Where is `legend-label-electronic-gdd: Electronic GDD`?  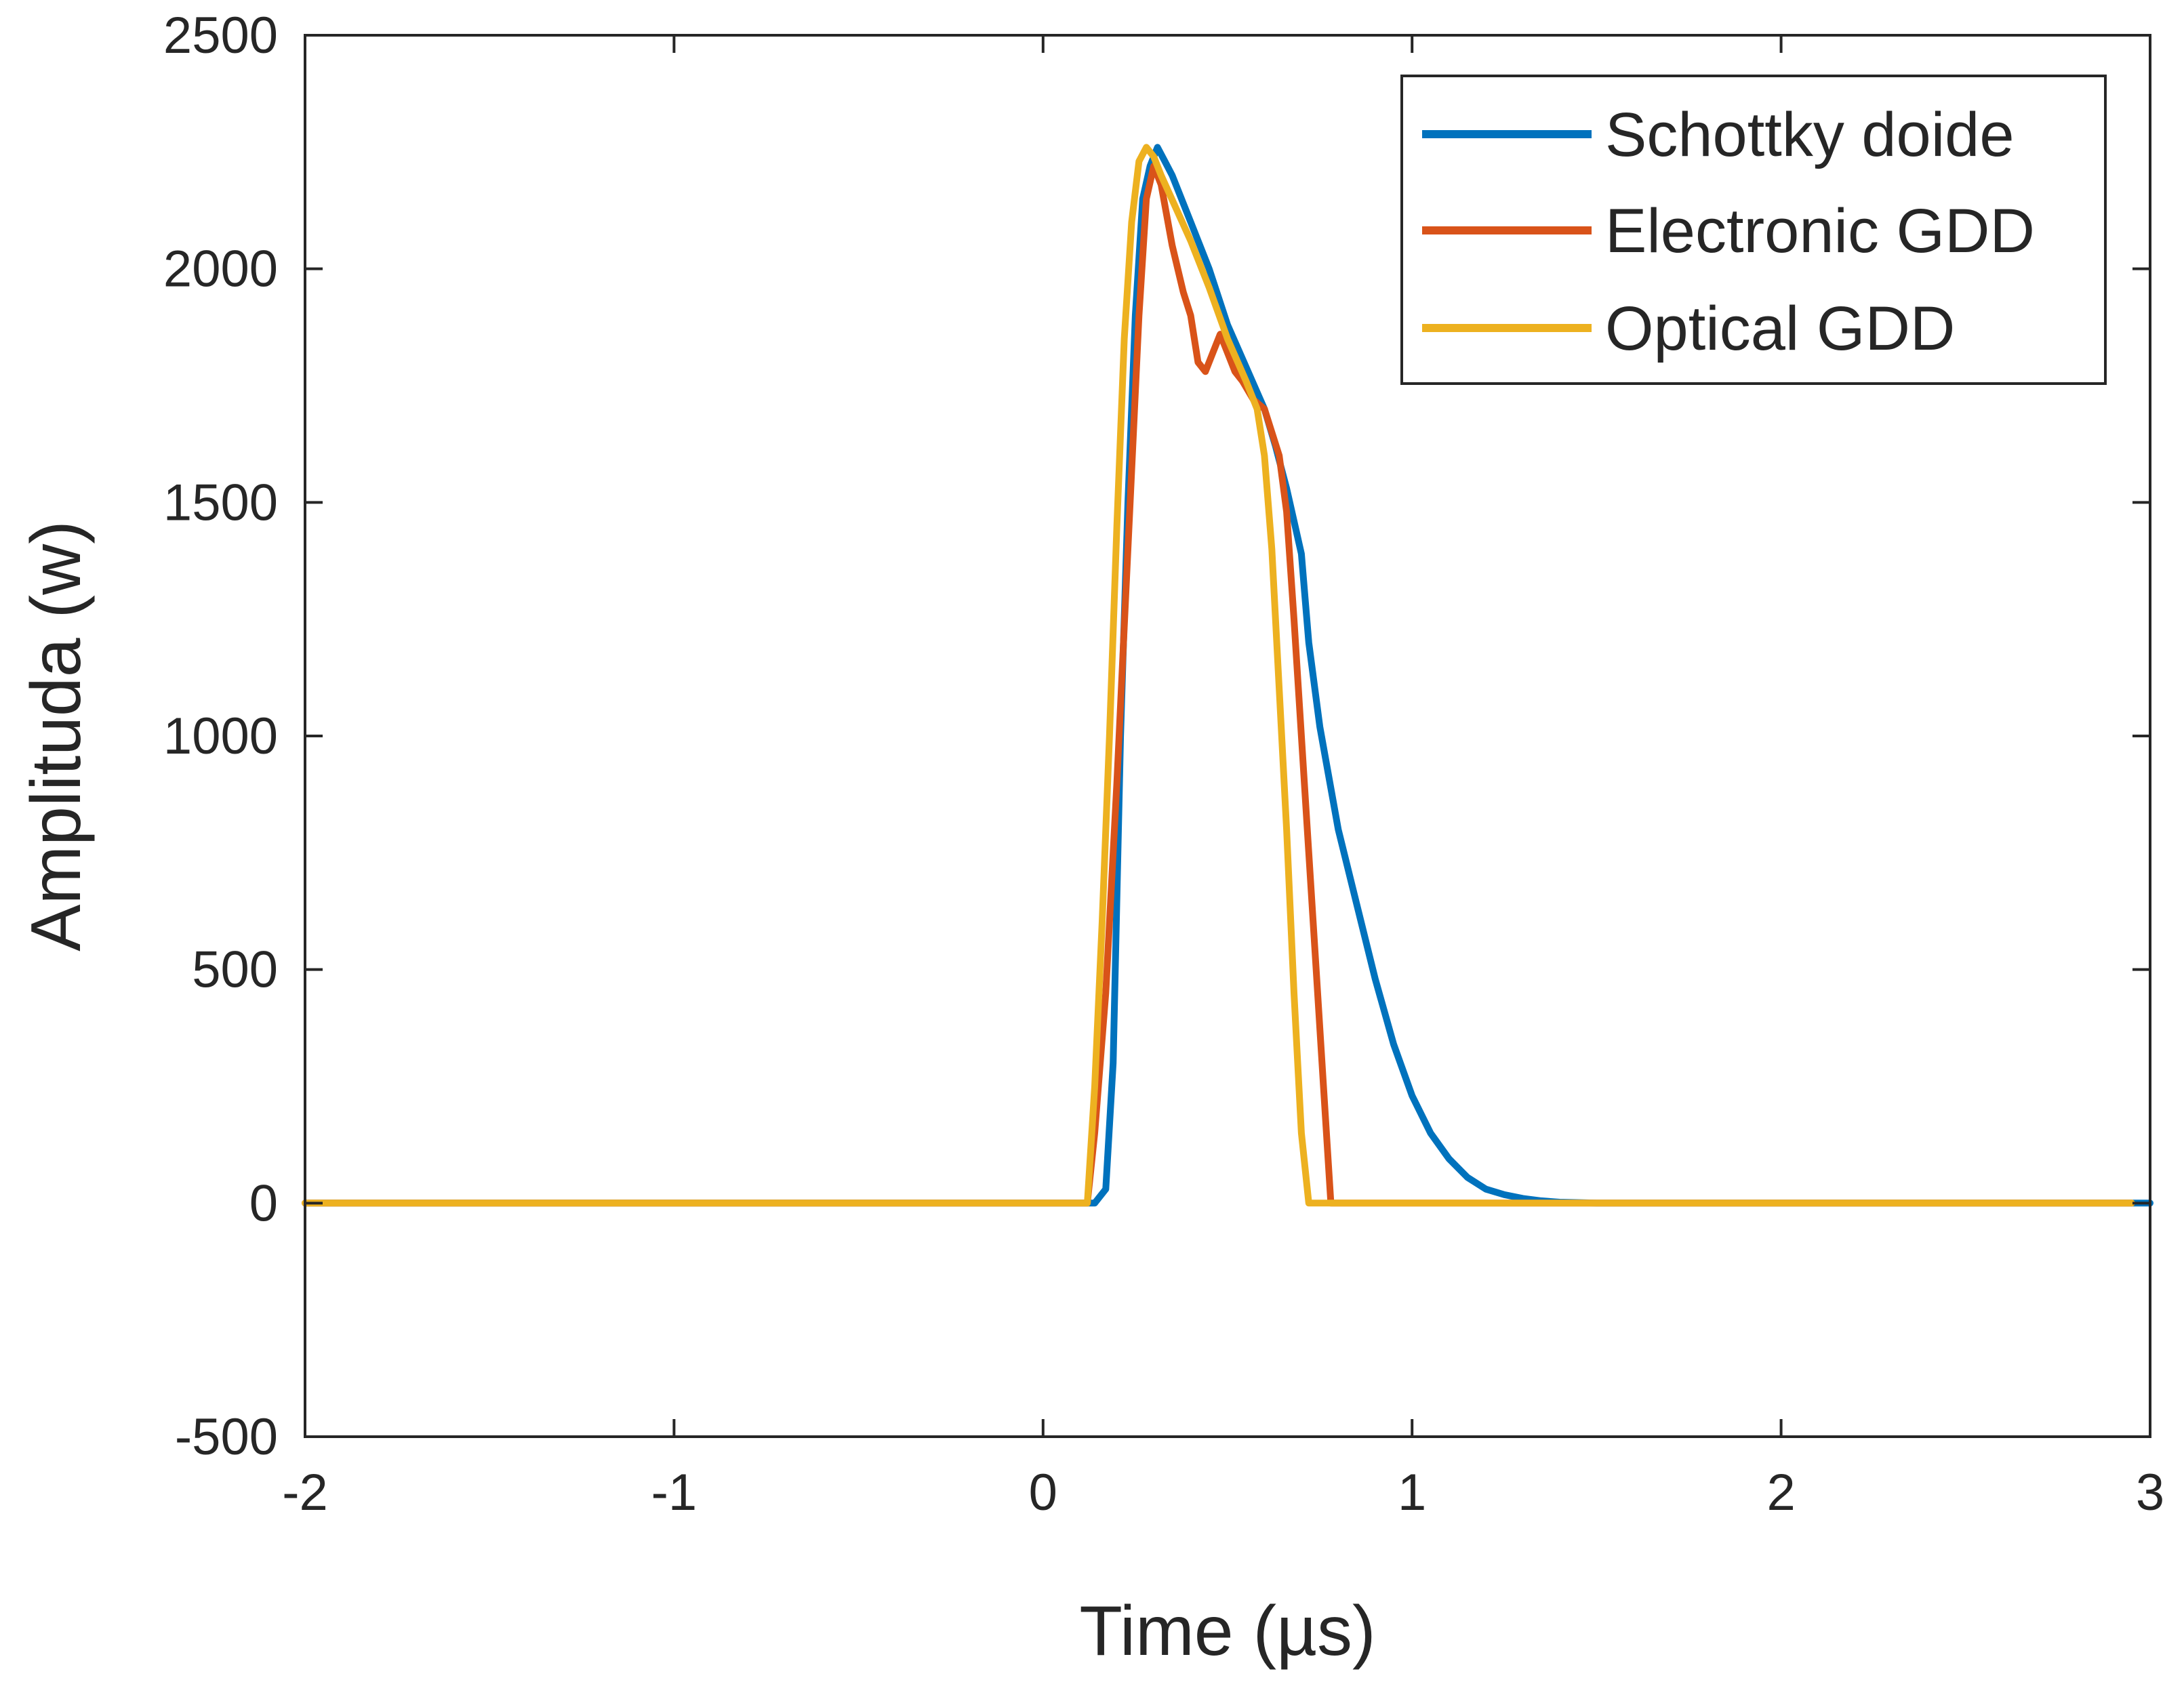
legend-label-electronic-gdd: Electronic GDD is located at coordinates (1820, 232).